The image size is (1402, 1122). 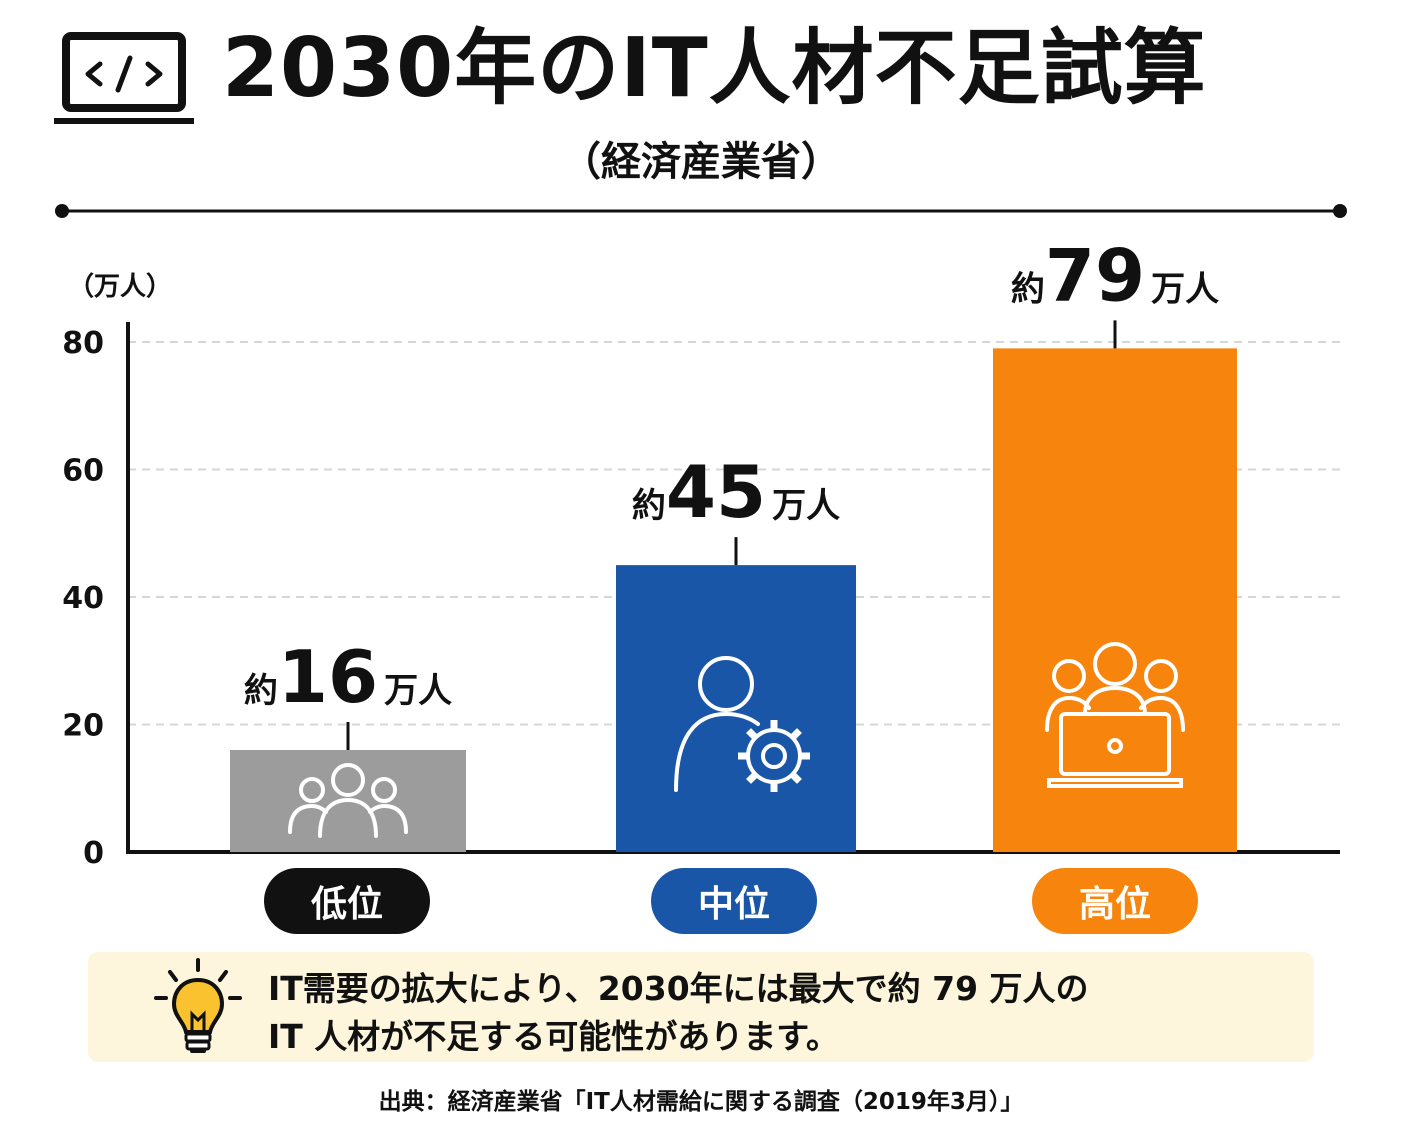 What do you see at coordinates (1115, 901) in the screenshot?
I see `category-pill-high: 高位` at bounding box center [1115, 901].